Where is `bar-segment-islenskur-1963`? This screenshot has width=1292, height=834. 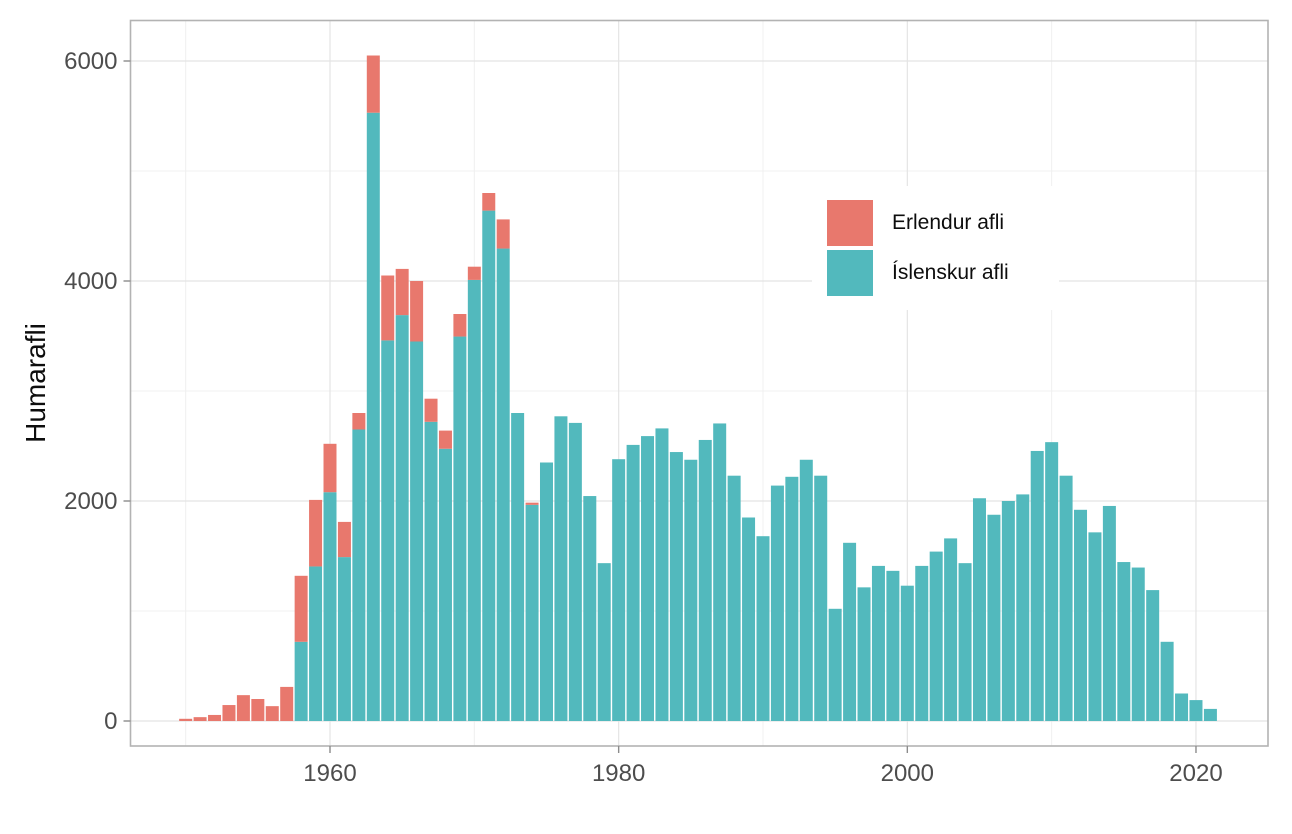
bar-segment-islenskur-1963 is located at coordinates (373, 416).